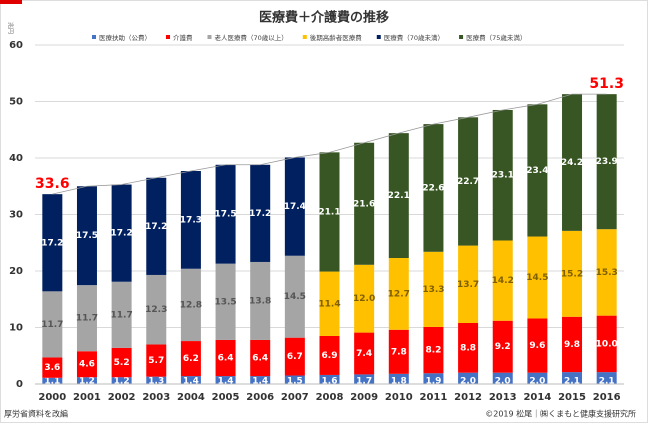  What do you see at coordinates (11, 28) in the screenshot?
I see `y-axis-label: 兆円` at bounding box center [11, 28].